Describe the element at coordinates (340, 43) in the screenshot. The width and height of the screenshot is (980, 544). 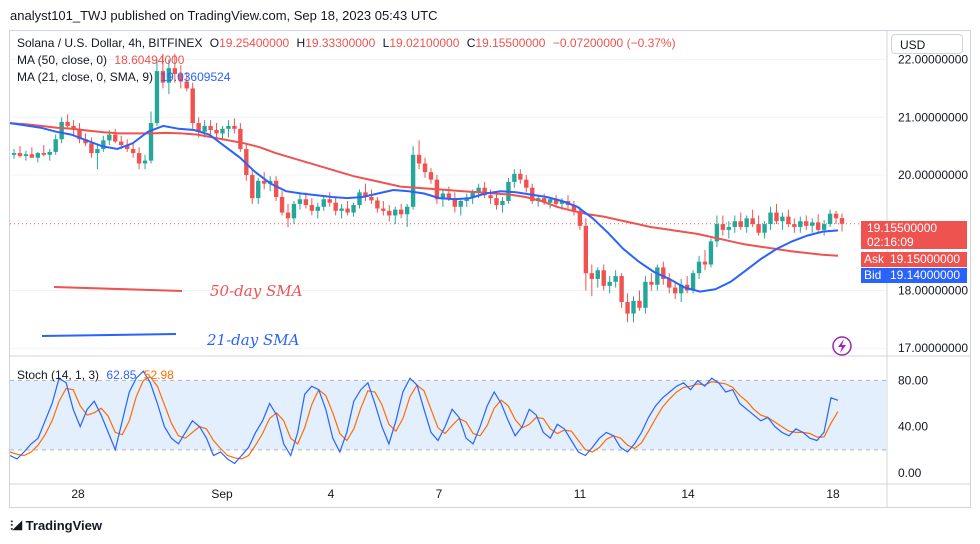
I see `high-value: 19.33300000` at that location.